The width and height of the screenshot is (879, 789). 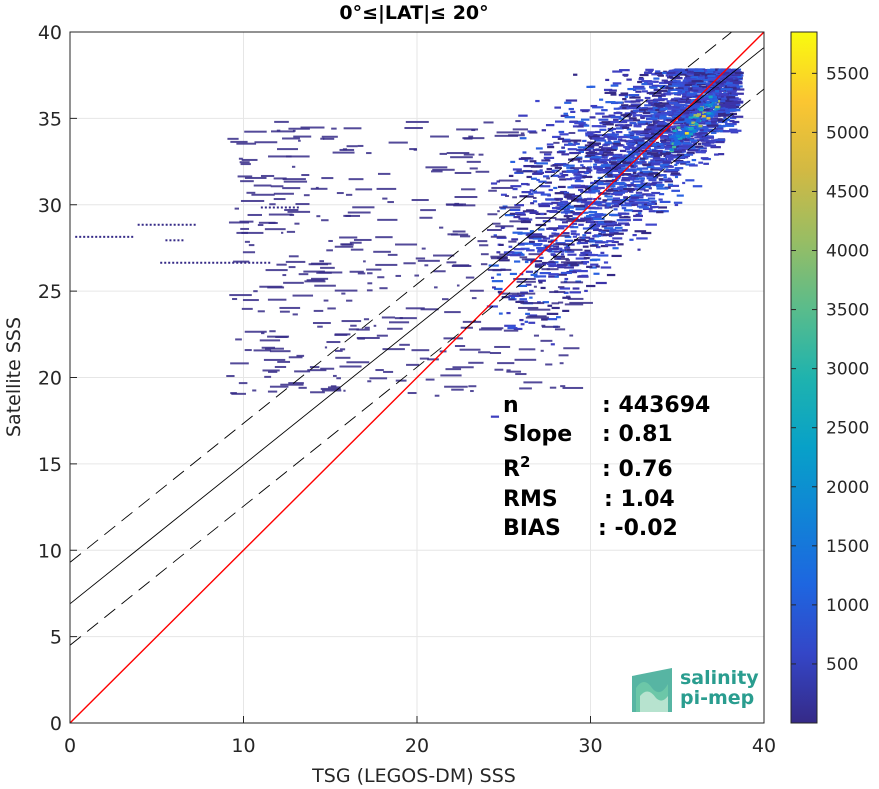 I want to click on x-tick-label: 0, so click(x=70, y=746).